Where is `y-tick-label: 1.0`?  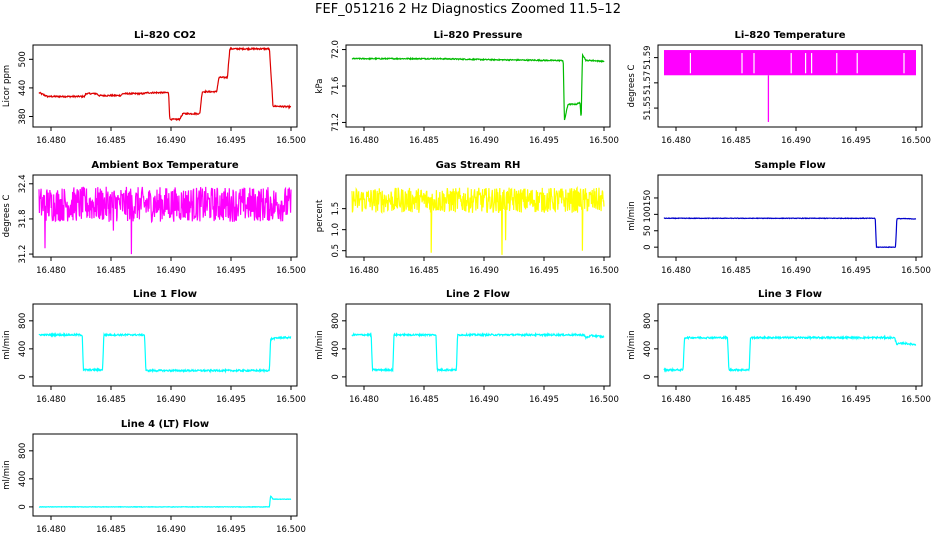
y-tick-label: 1.0 is located at coordinates (336, 230).